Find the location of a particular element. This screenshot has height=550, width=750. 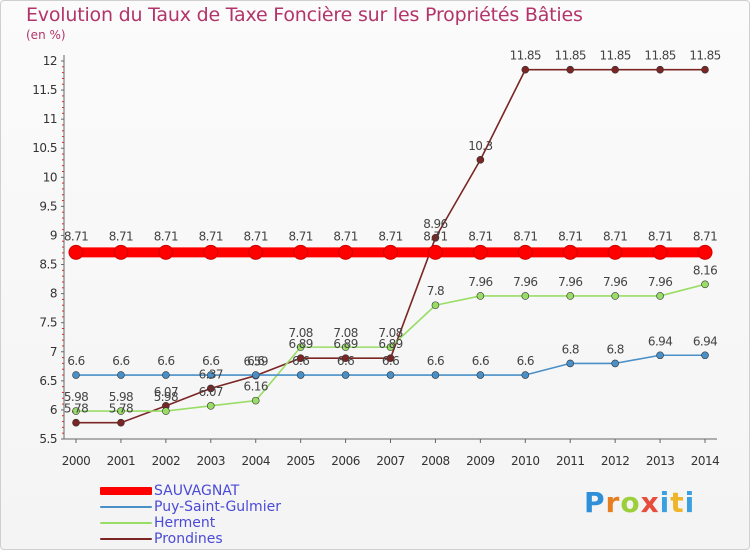

legend-item-sauvagnat: SAUVAGNAT is located at coordinates (190, 491).